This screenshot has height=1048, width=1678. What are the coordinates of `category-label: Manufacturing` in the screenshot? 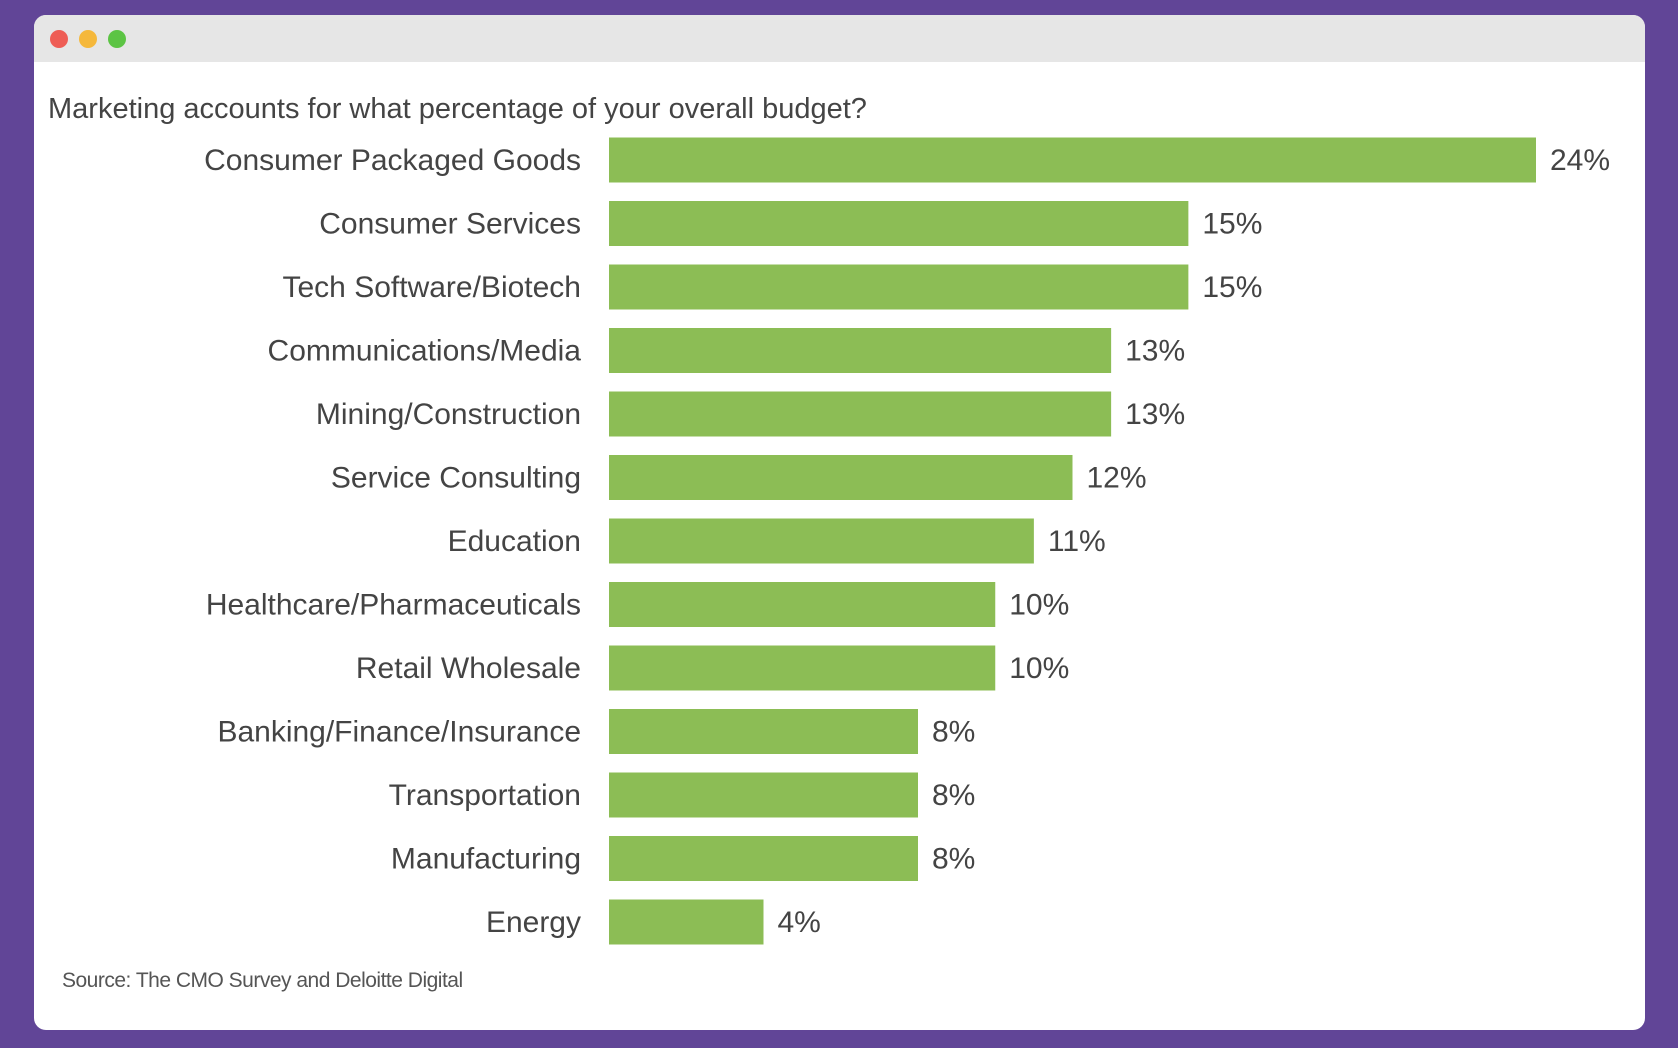 It's located at (486, 859).